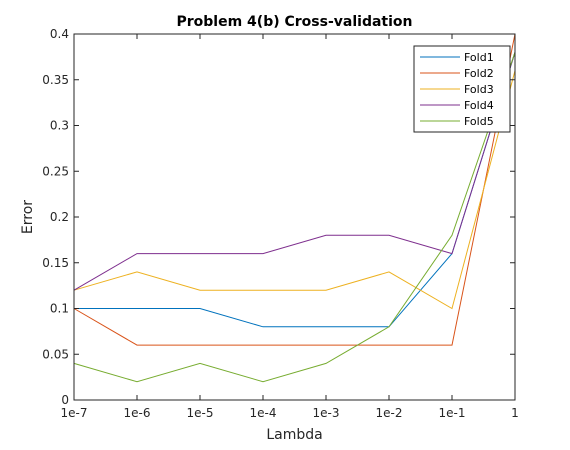 This screenshot has width=570, height=450. Describe the element at coordinates (452, 413) in the screenshot. I see `x-tick-label-6: 1e-1` at that location.